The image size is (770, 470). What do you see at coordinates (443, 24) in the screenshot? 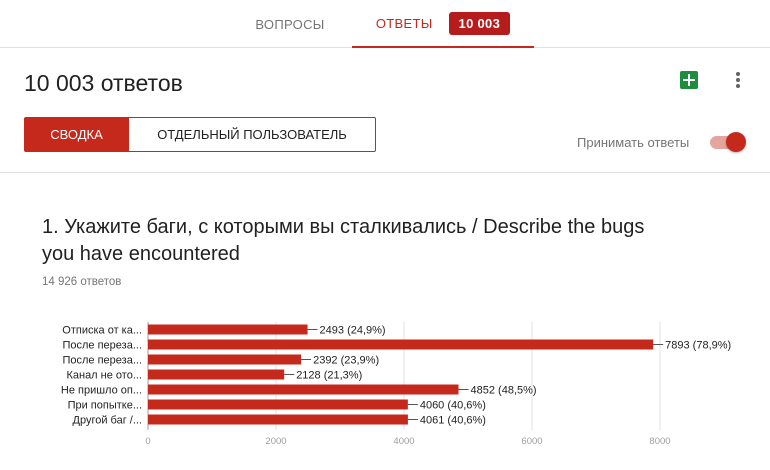
I see `tab-answers: ОТВЕТЫ 10 003` at bounding box center [443, 24].